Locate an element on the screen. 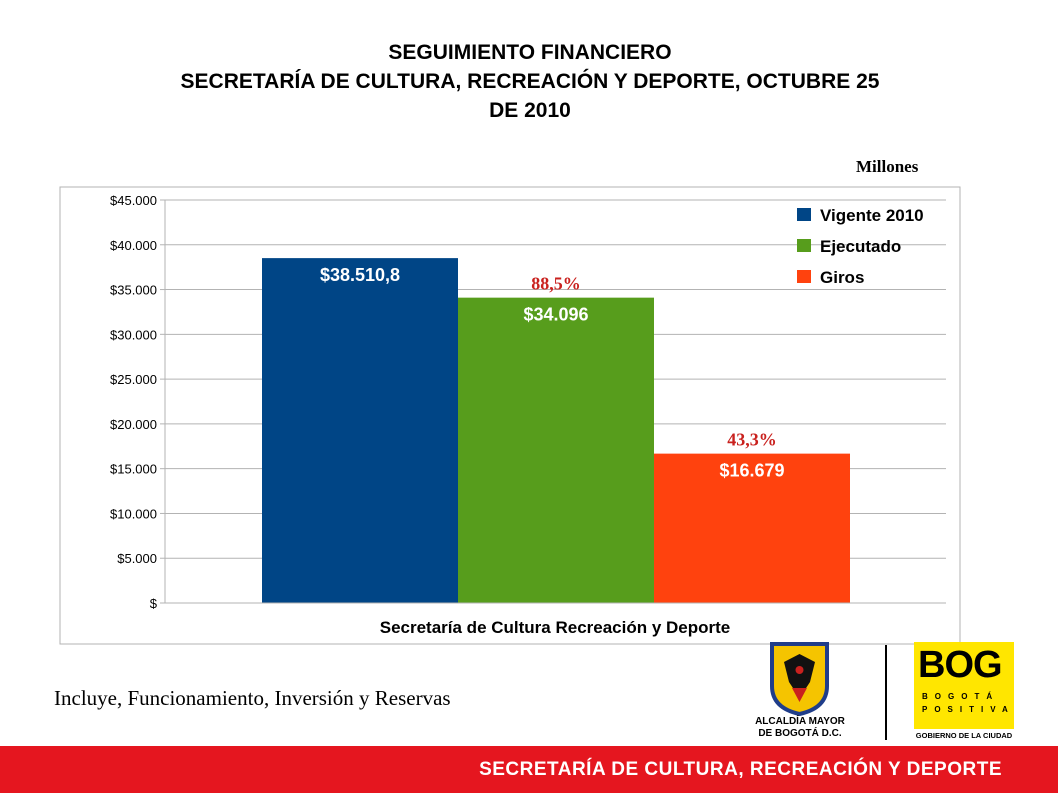  alcaldia-line-2: DE BOGOTÁ D.C. is located at coordinates (800, 733).